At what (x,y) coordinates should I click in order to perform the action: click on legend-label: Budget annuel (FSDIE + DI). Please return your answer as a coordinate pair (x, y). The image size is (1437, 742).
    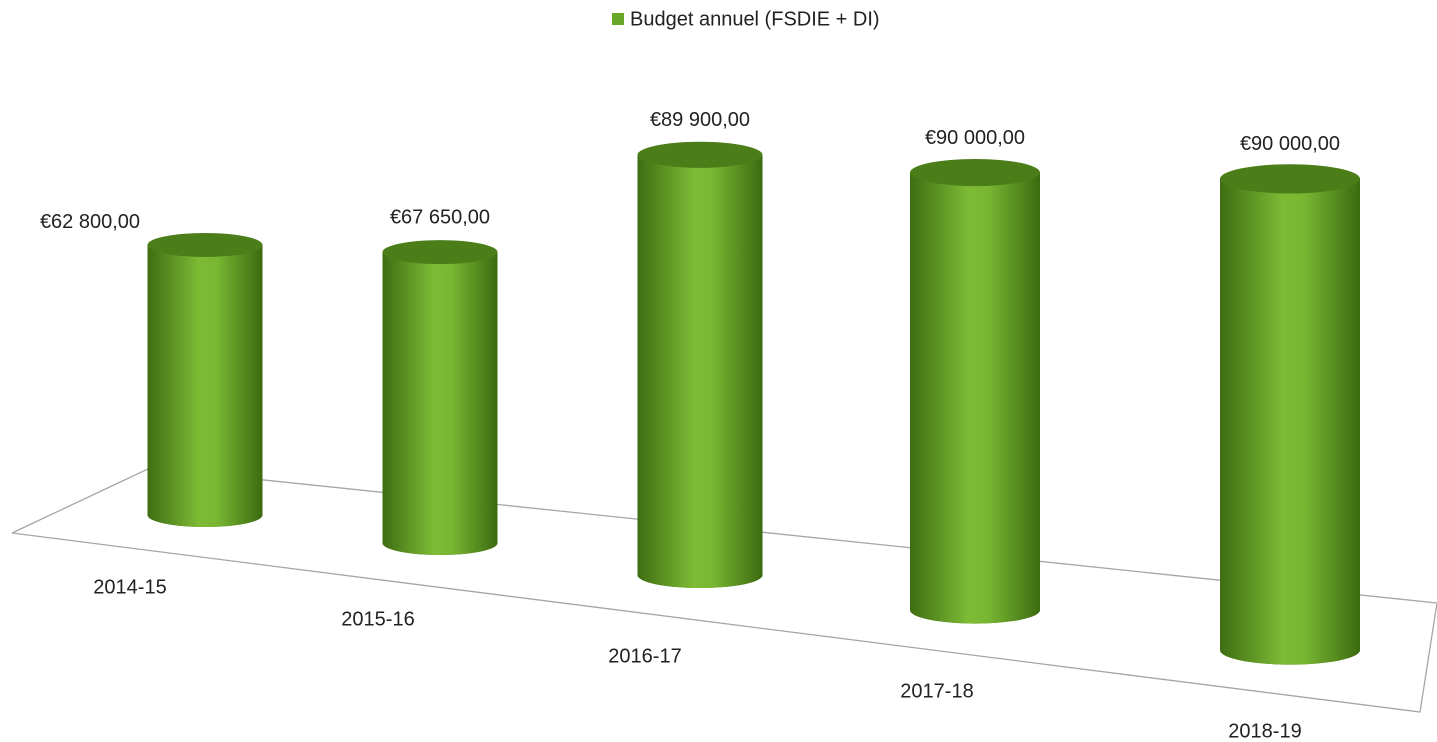
    Looking at the image, I should click on (755, 19).